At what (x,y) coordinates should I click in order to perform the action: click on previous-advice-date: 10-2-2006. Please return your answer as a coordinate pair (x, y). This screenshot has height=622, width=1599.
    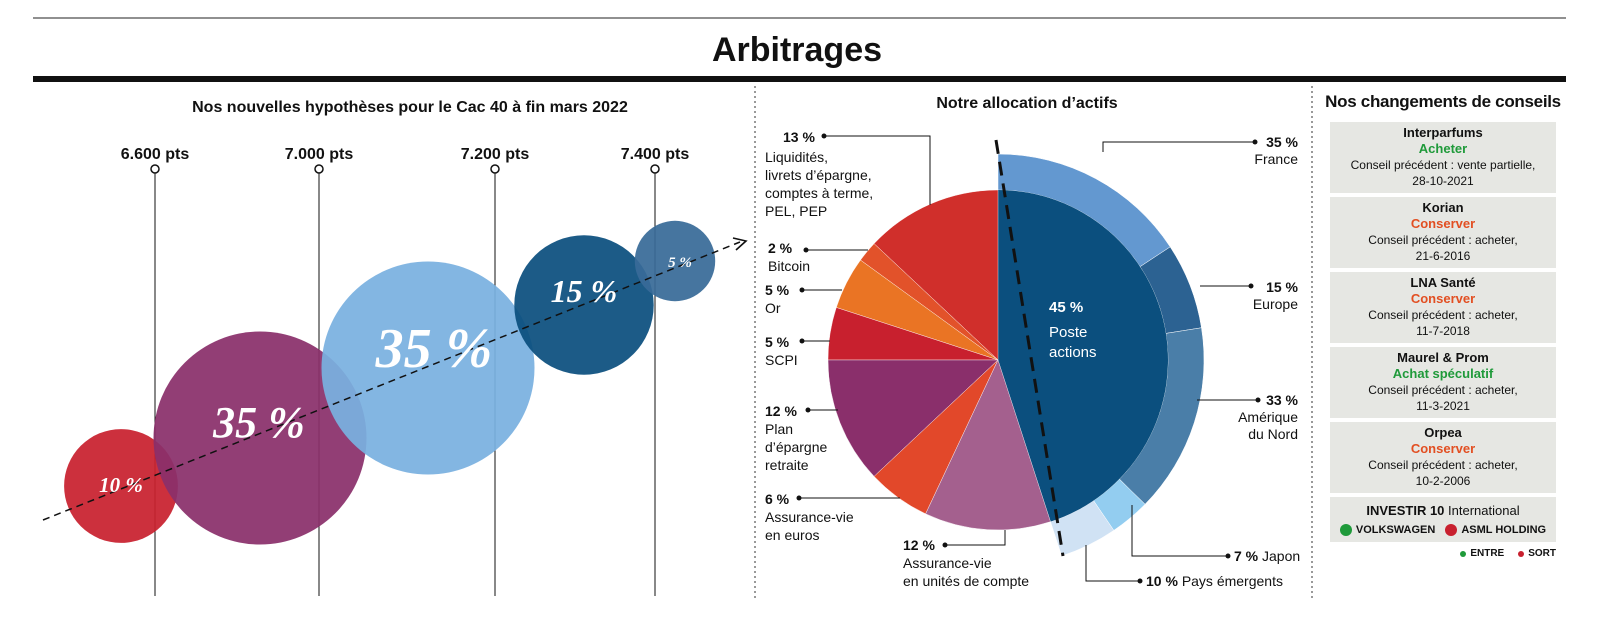
    Looking at the image, I should click on (1443, 481).